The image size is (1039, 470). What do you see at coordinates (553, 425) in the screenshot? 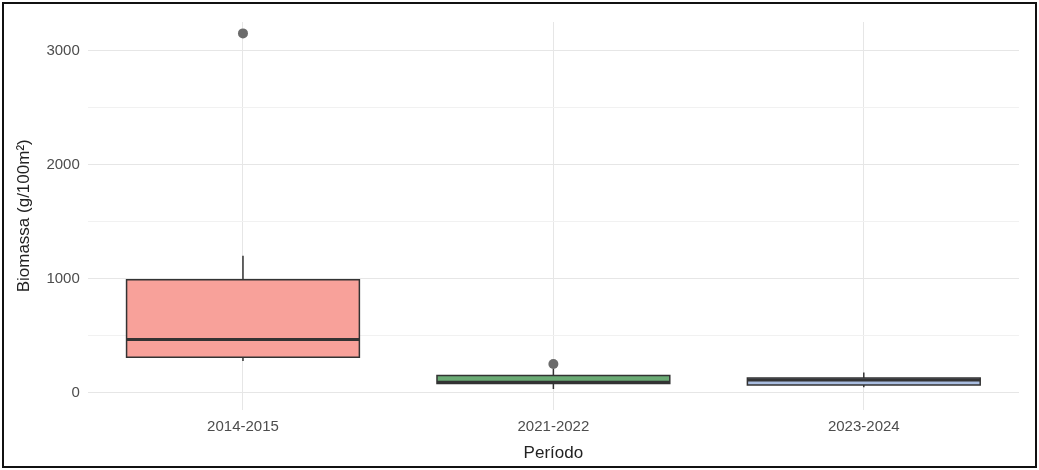
I see `x-tick-label: 2021-2022` at bounding box center [553, 425].